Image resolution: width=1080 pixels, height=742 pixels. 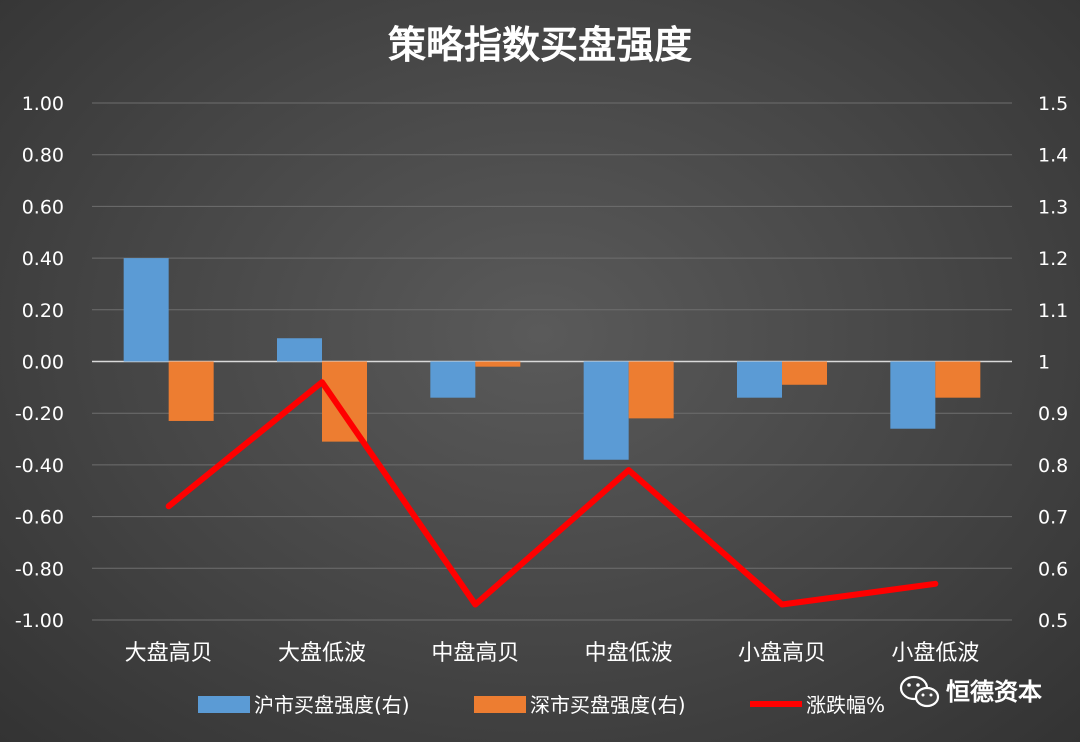 What do you see at coordinates (845, 705) in the screenshot?
I see `legend-label: 涨跌幅%` at bounding box center [845, 705].